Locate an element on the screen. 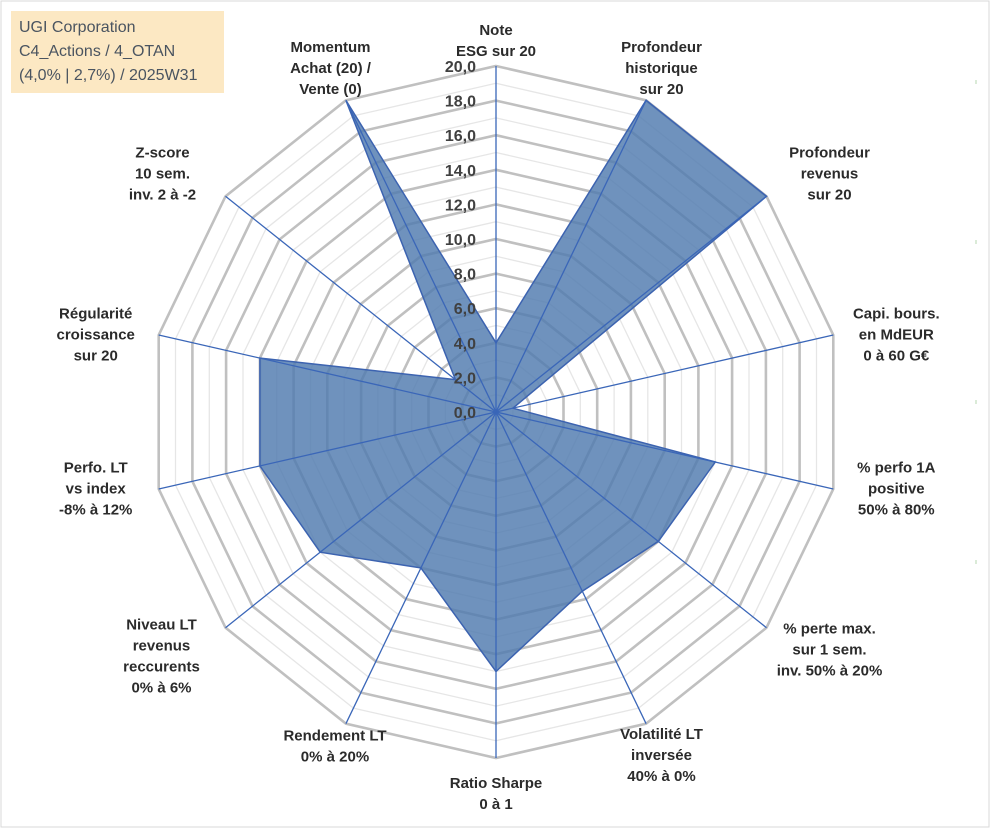 This screenshot has height=829, width=991. axis-label: Z-score 10 sem. inv. 2 à -2 is located at coordinates (162, 174).